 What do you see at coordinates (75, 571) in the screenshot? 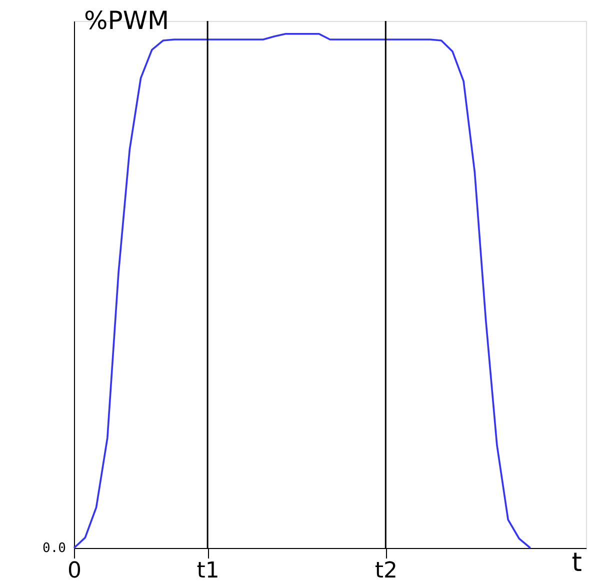
I see `x-tick-label: 0` at bounding box center [75, 571].